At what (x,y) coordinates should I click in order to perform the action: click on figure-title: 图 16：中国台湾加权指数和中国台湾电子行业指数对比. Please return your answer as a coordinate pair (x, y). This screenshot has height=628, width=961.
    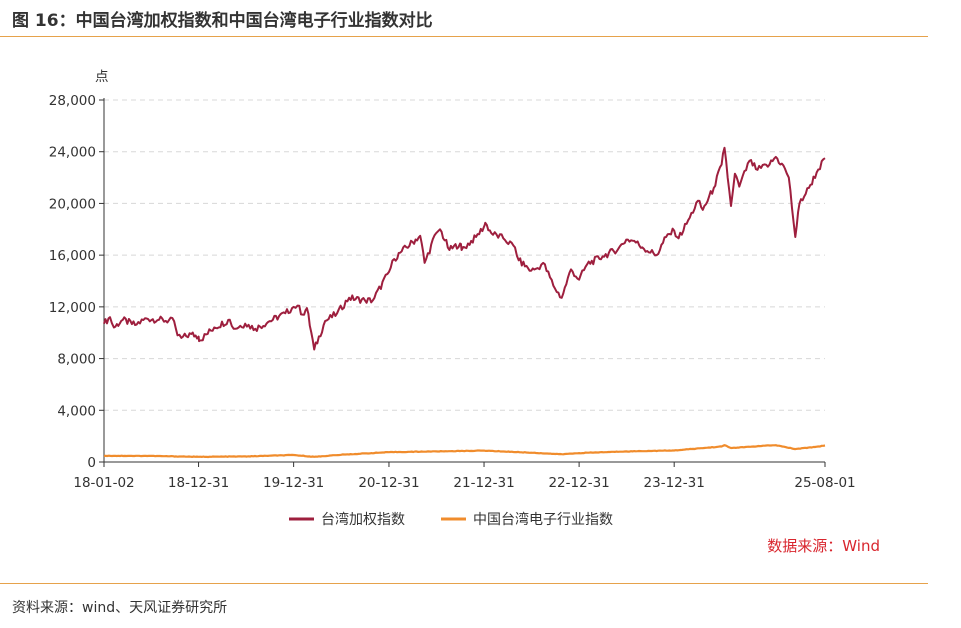
    Looking at the image, I should click on (222, 21).